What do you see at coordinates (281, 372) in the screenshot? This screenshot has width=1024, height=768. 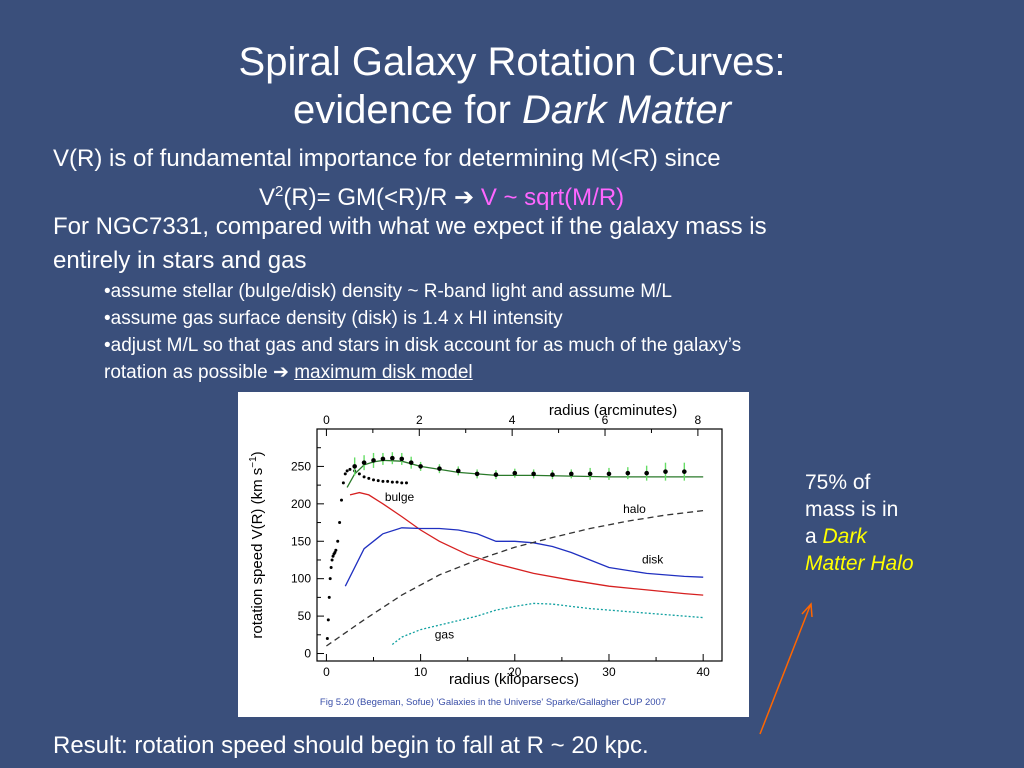 I see `arrow-icon: ➔` at bounding box center [281, 372].